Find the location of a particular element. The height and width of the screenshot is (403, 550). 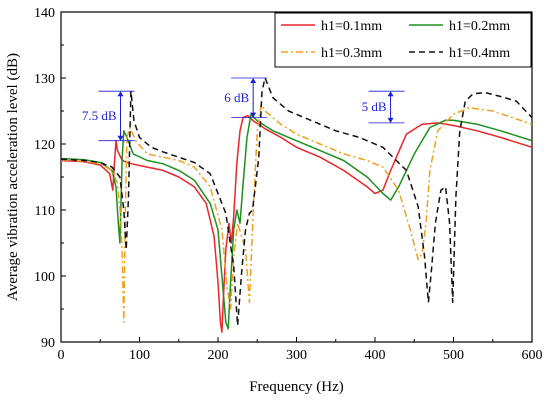

legend-label: h1=0.2mm is located at coordinates (479, 26).